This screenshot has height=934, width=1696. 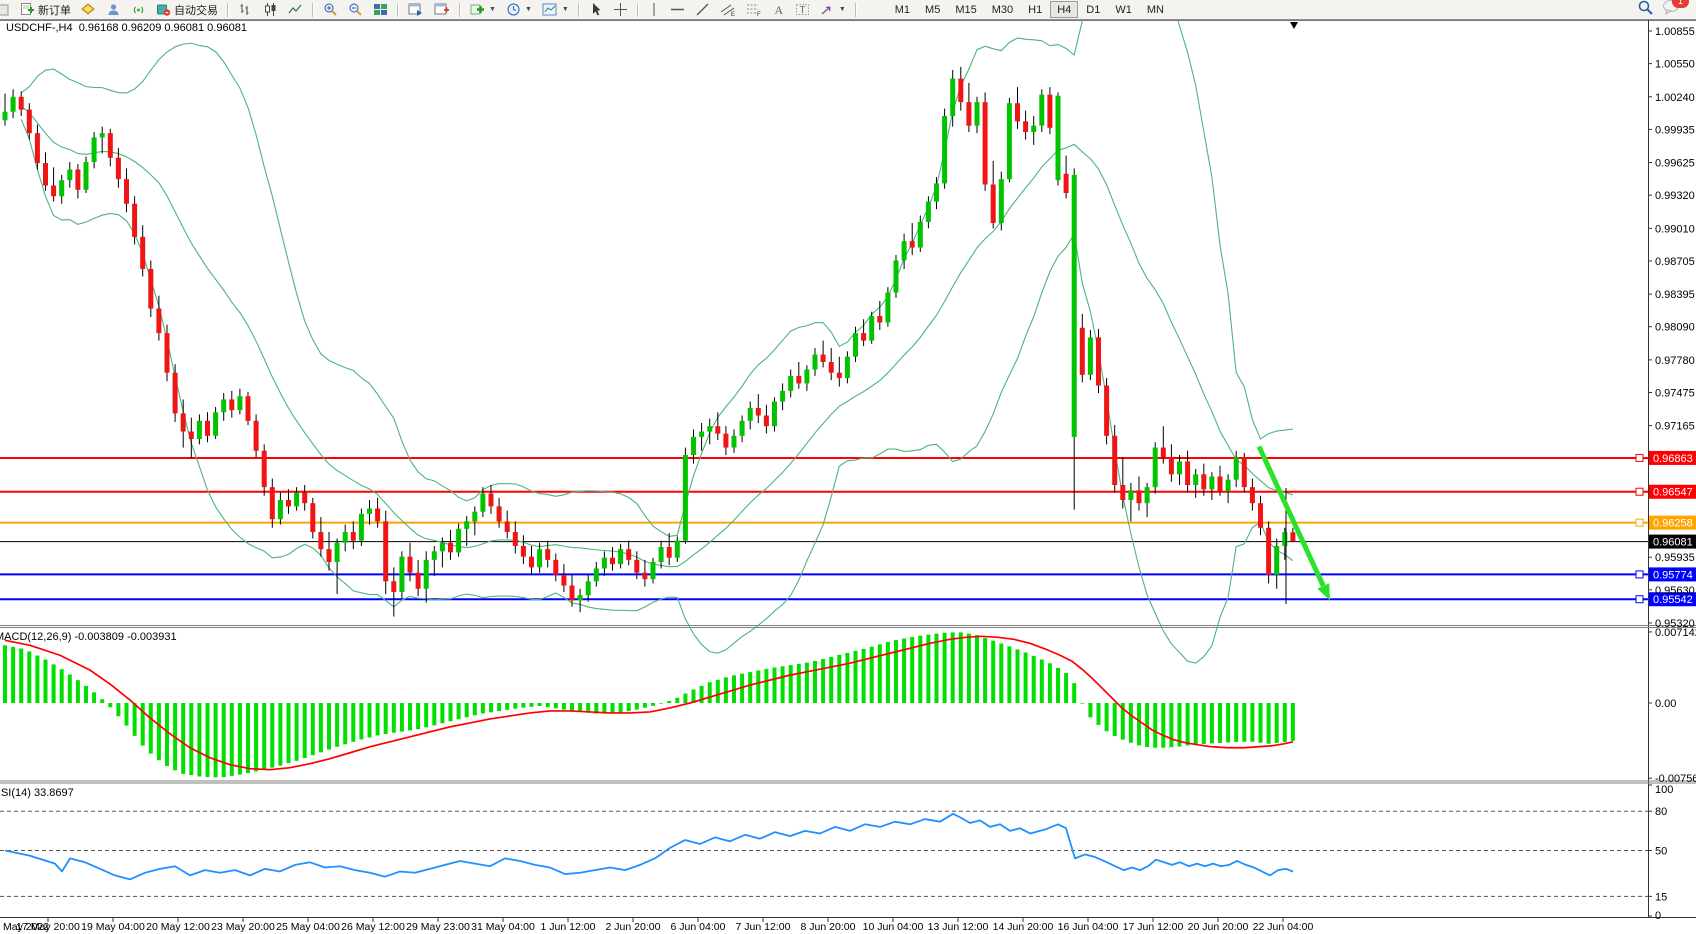 What do you see at coordinates (513, 9) in the screenshot?
I see `clock-icon` at bounding box center [513, 9].